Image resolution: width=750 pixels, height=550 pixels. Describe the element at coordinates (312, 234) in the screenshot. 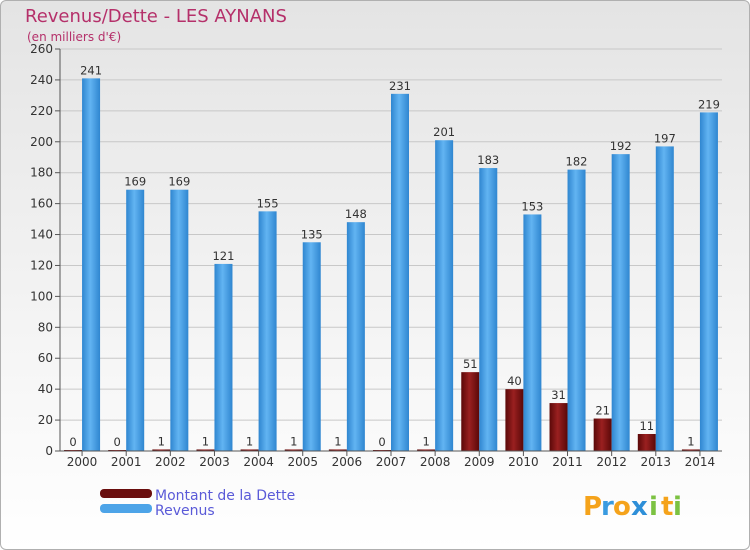

I see `revenus-value-label: 135` at that location.